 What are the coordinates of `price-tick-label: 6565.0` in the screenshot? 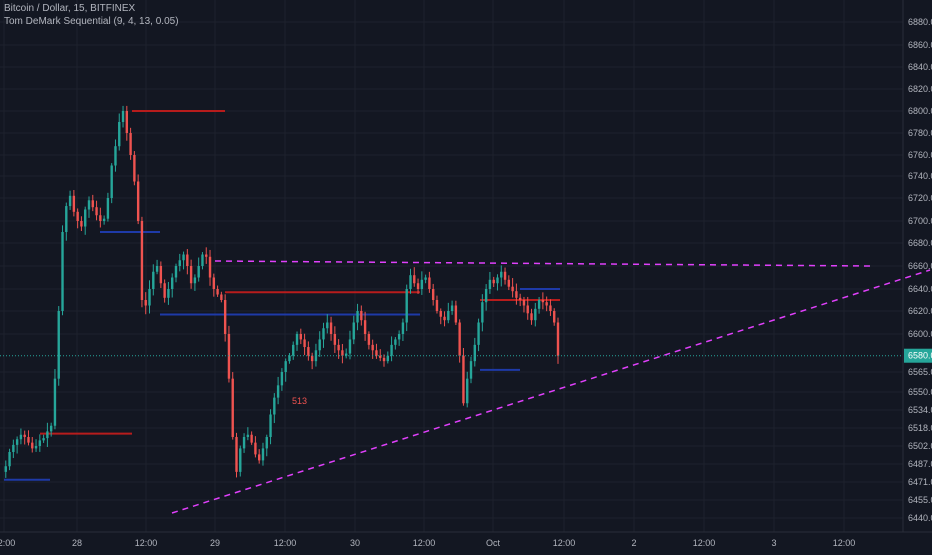 It's located at (920, 372).